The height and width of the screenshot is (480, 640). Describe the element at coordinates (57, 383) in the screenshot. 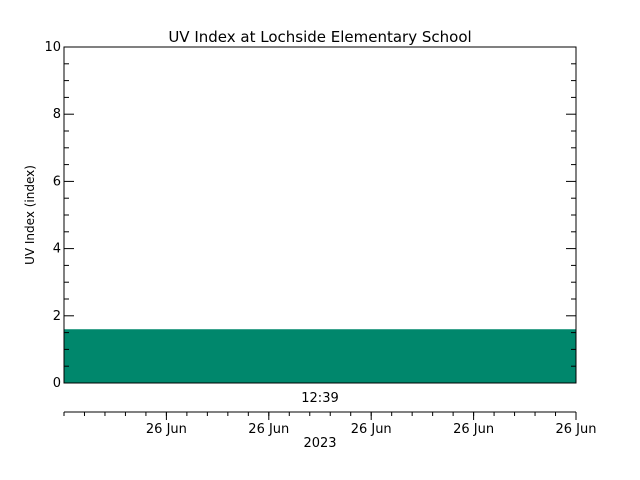

I see `y-tick-label: 0` at that location.